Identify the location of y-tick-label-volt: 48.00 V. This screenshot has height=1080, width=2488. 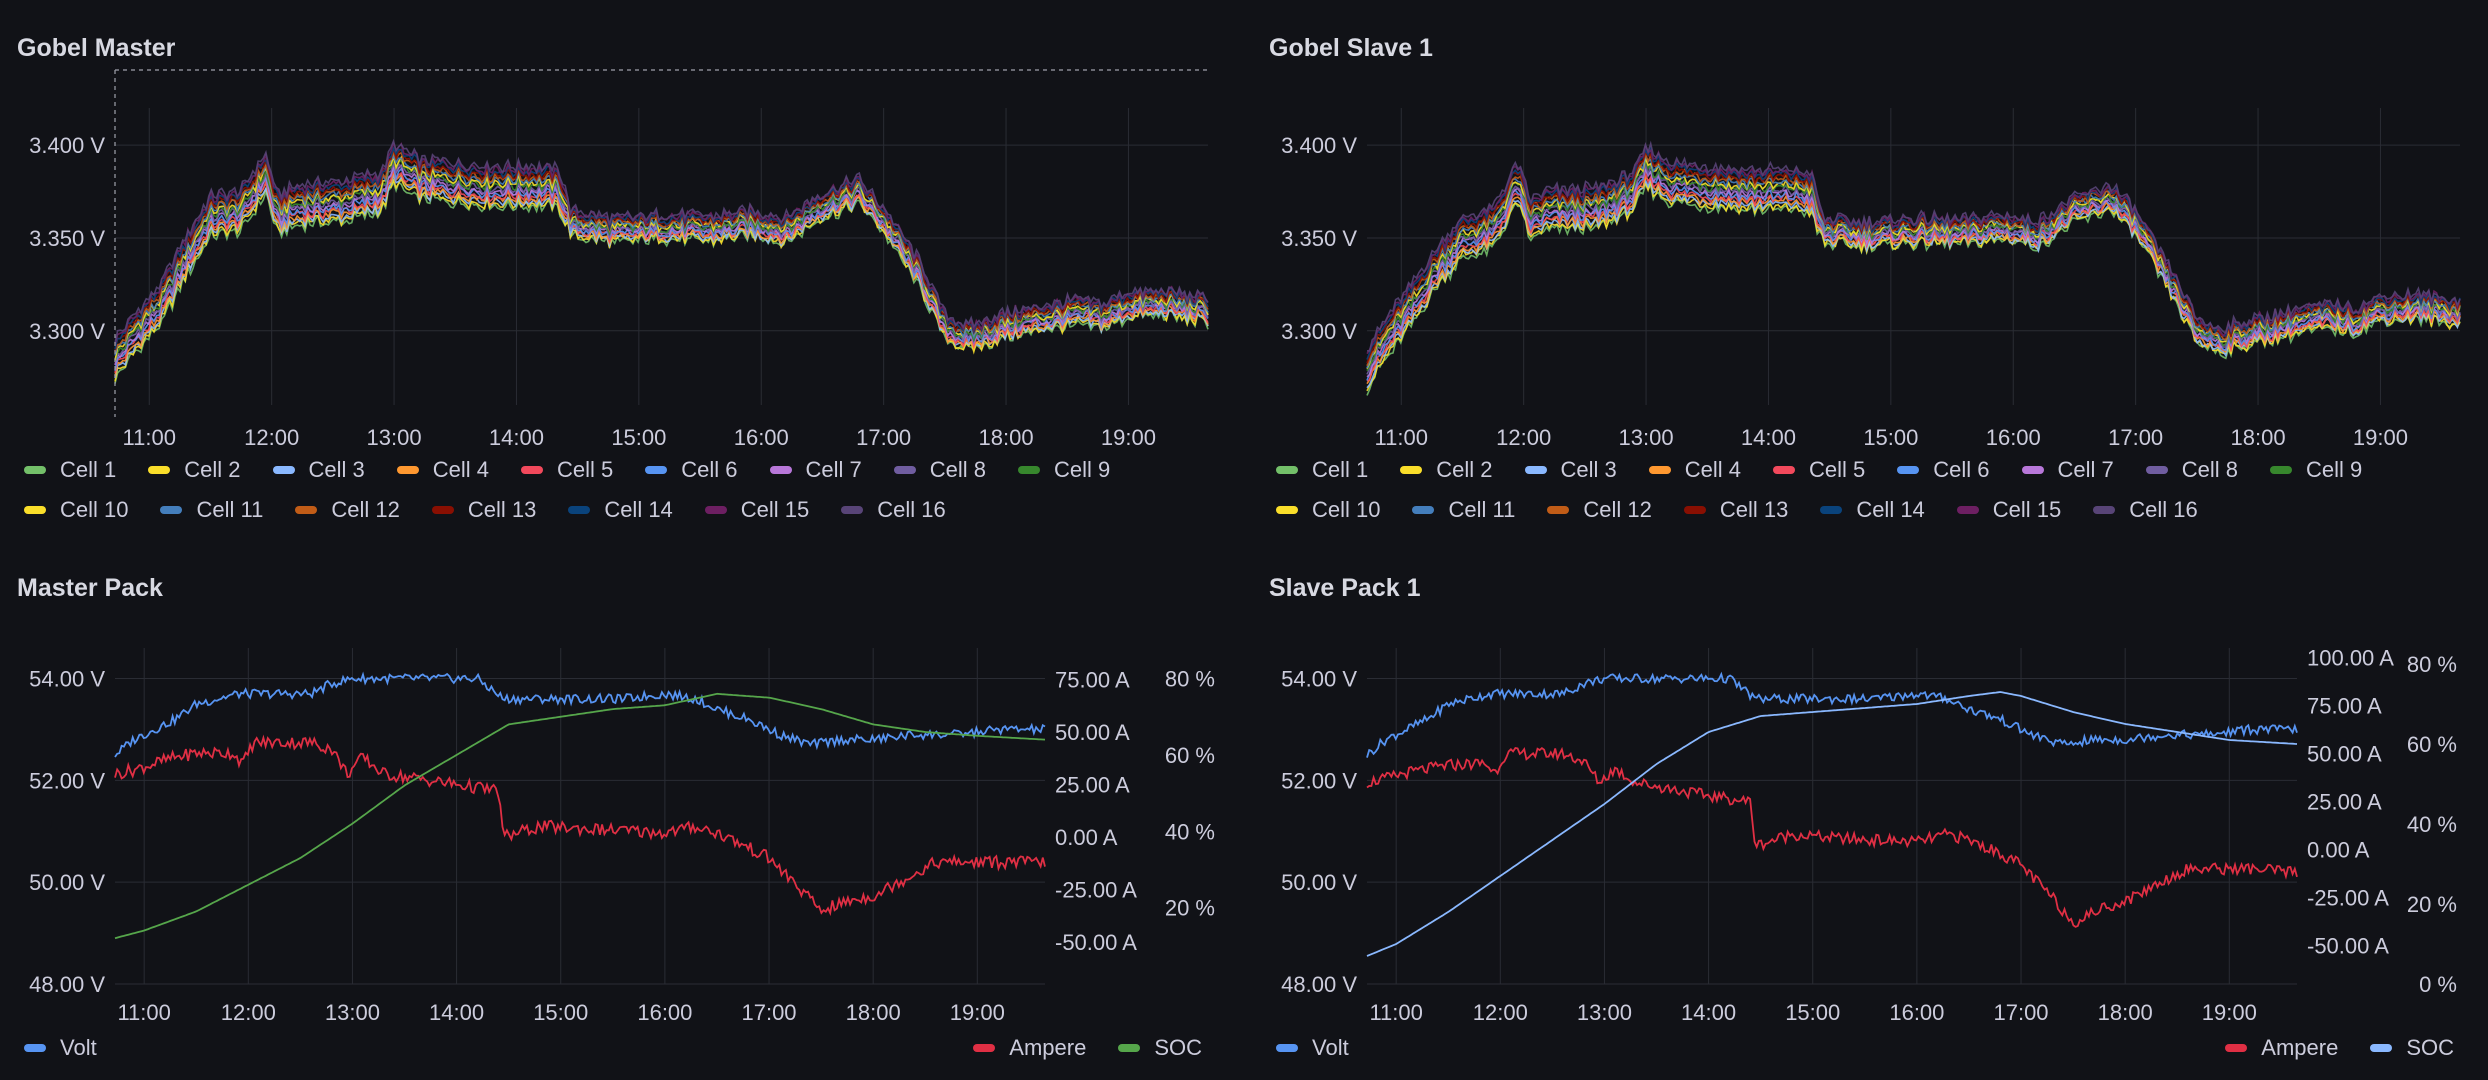
(1319, 984).